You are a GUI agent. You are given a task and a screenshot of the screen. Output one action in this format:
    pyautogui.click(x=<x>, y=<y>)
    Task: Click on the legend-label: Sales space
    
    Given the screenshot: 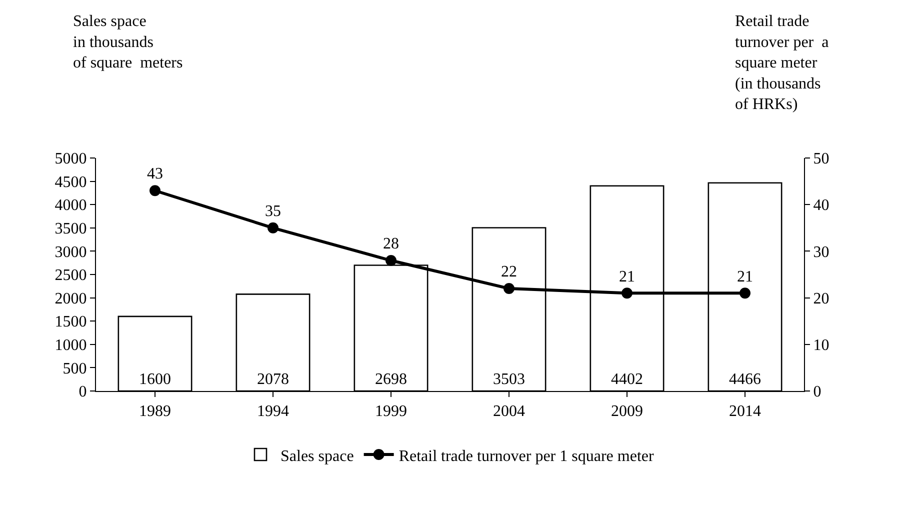 What is the action you would take?
    pyautogui.click(x=317, y=456)
    